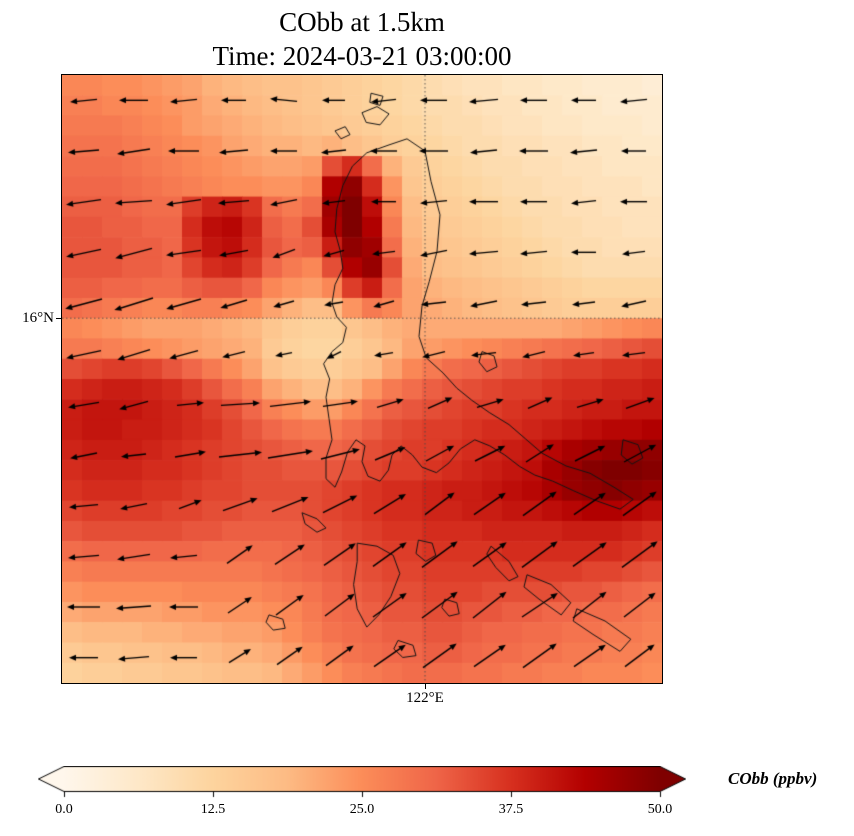 The width and height of the screenshot is (854, 836). I want to click on x-axis-tick-label: 122°E, so click(425, 698).